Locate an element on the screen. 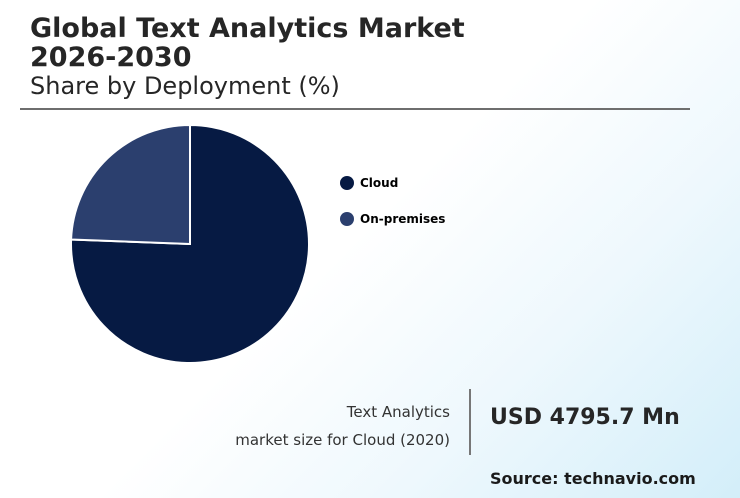 The width and height of the screenshot is (740, 498). legend-item-on-premises: On-premises is located at coordinates (392, 219).